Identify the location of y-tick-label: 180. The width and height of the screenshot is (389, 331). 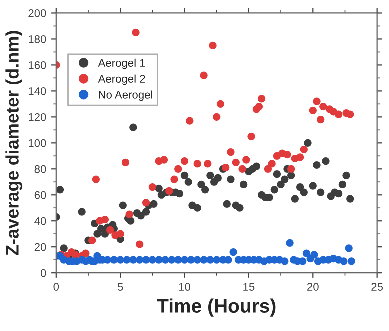
(37, 39).